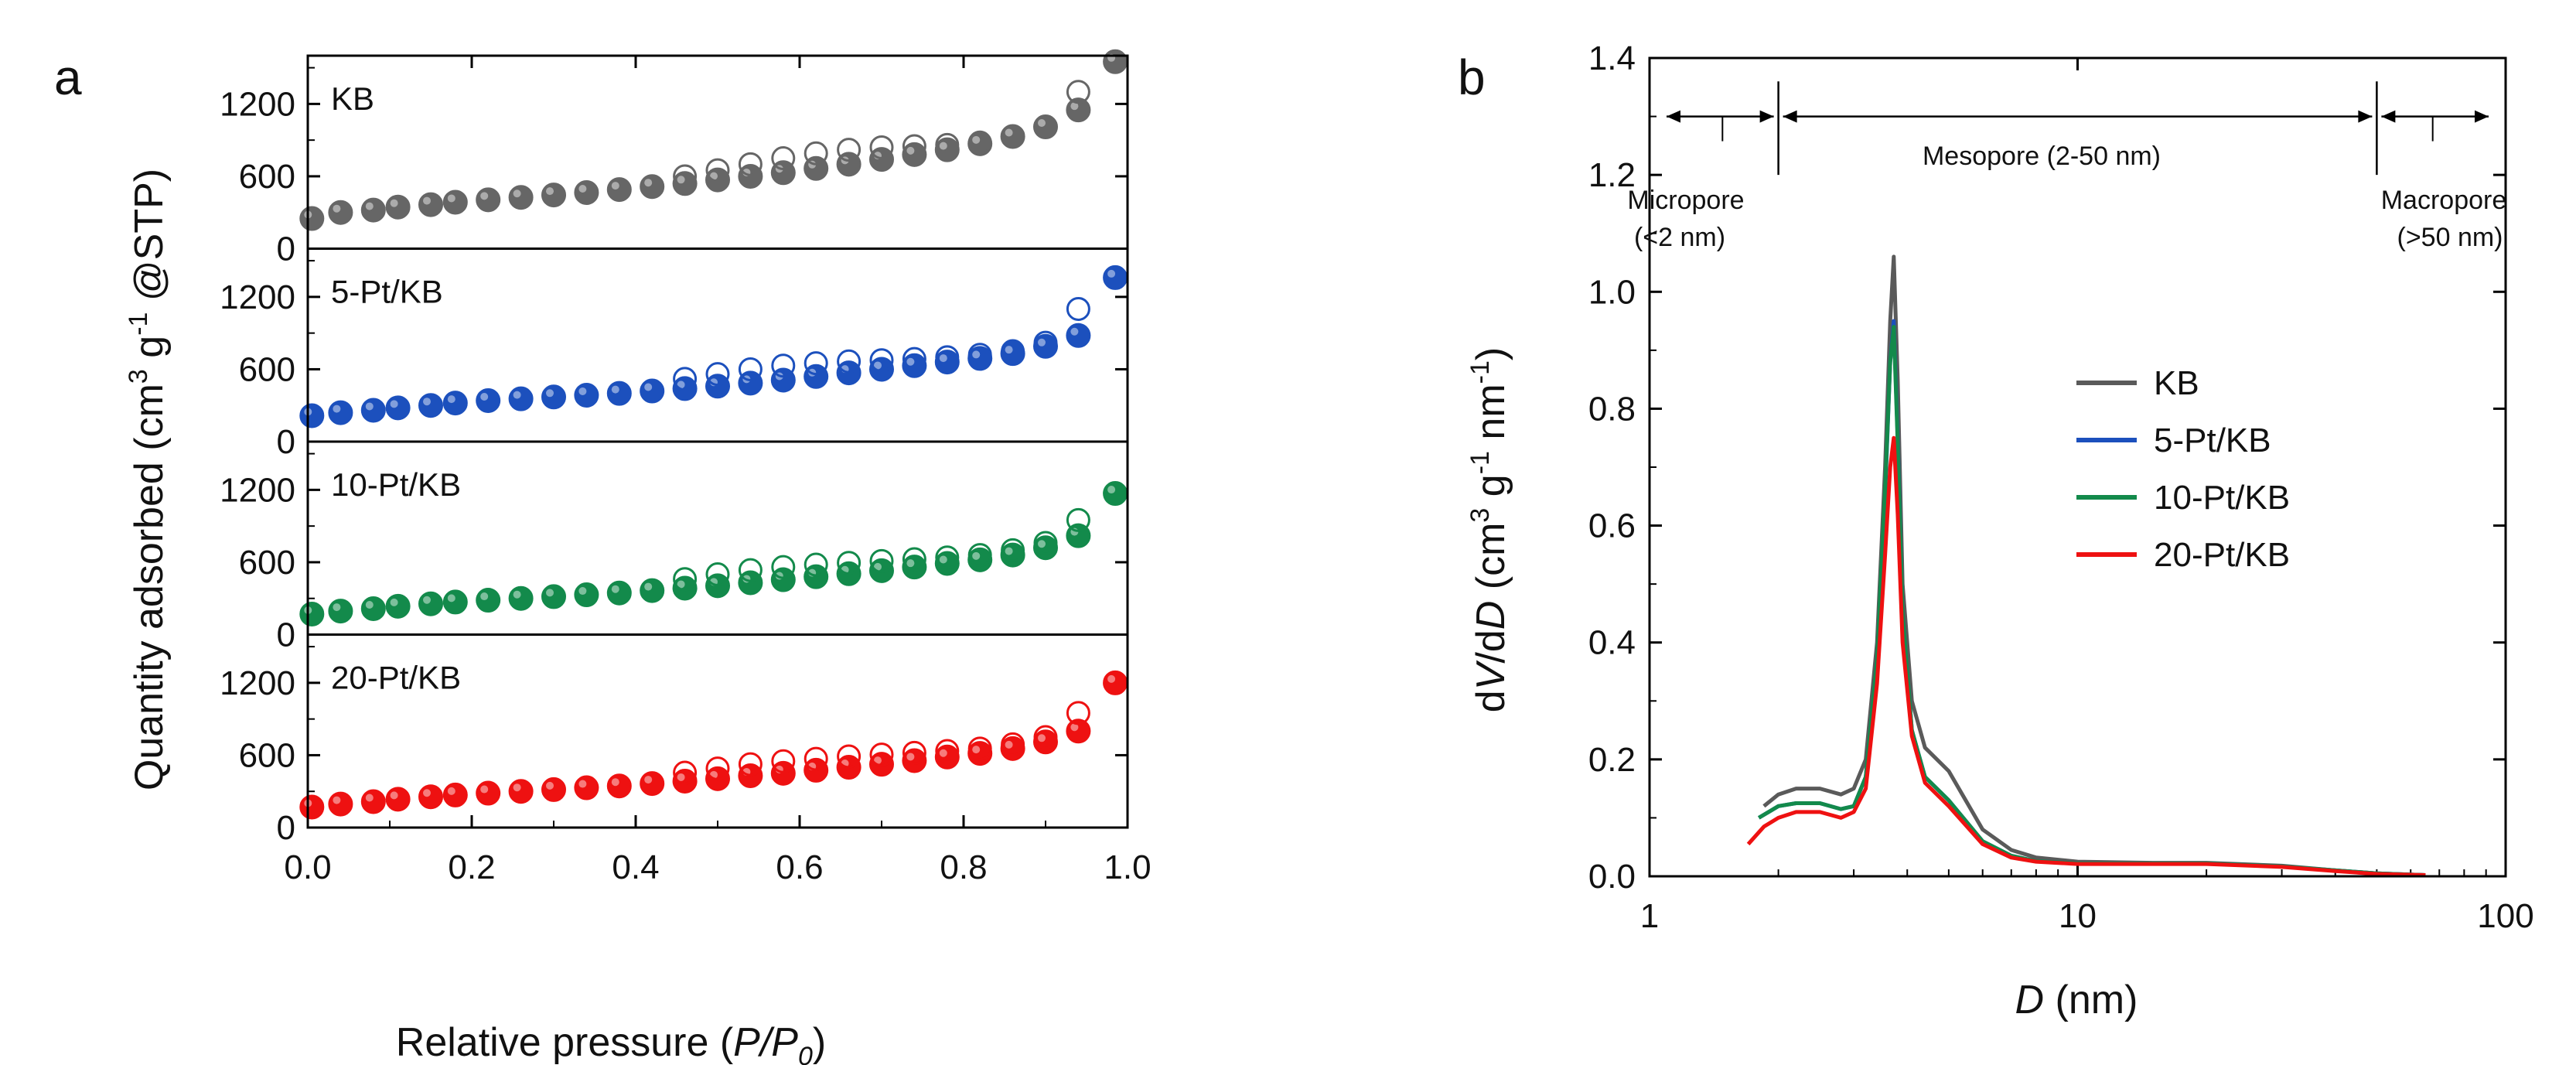 The image size is (2576, 1065). I want to click on panel-b-x-title-unit: (nm), so click(2091, 1000).